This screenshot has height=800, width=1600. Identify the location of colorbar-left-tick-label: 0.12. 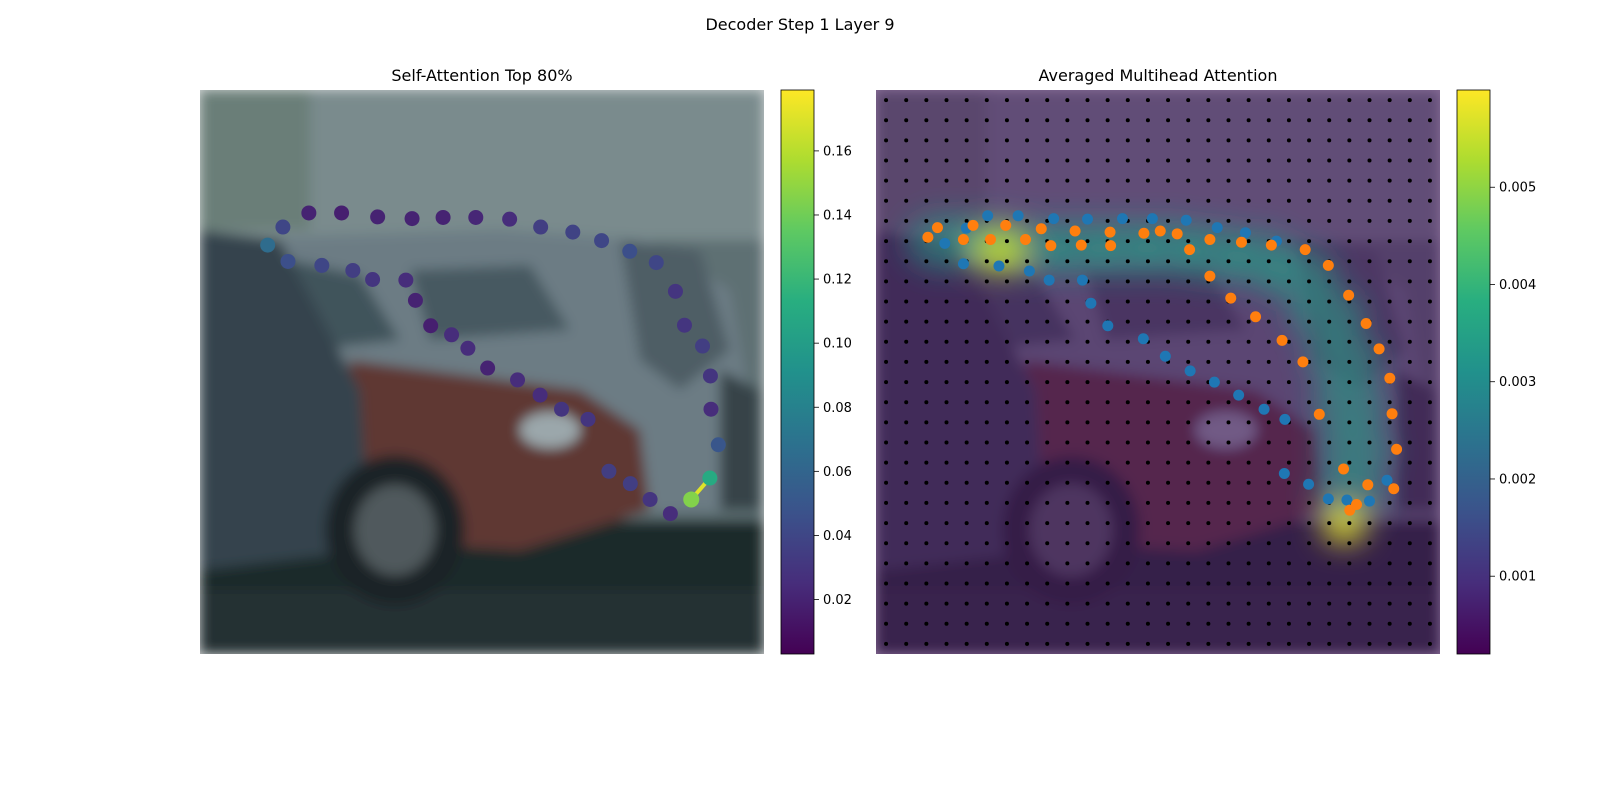
(837, 280).